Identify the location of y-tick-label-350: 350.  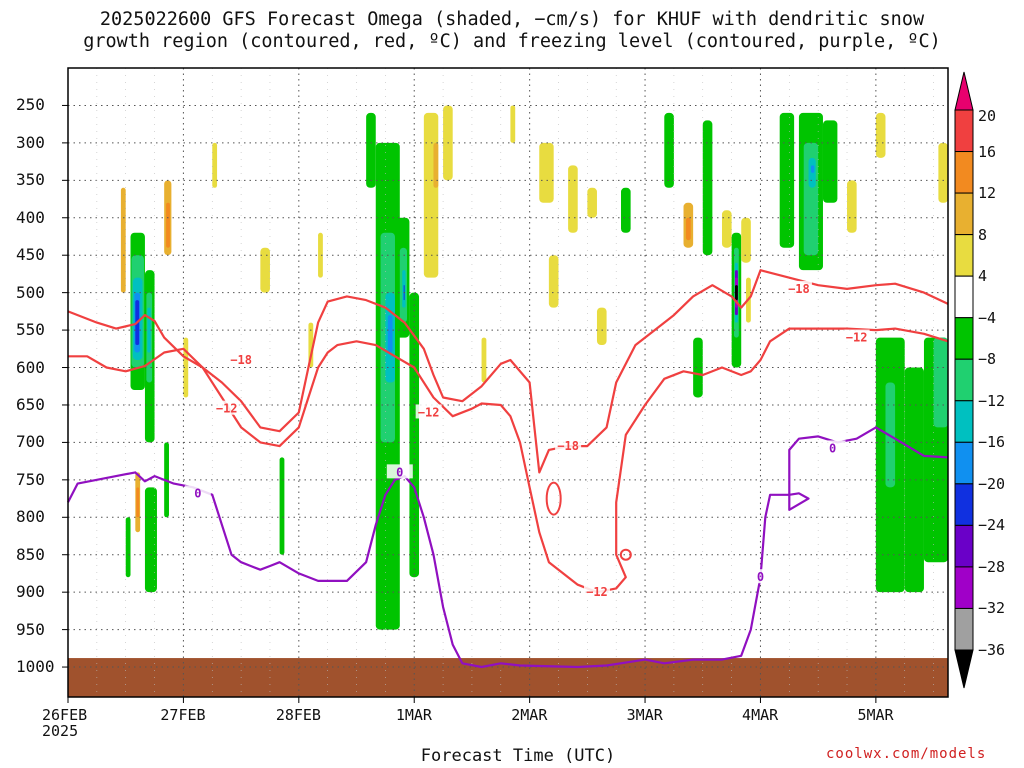
(30, 180).